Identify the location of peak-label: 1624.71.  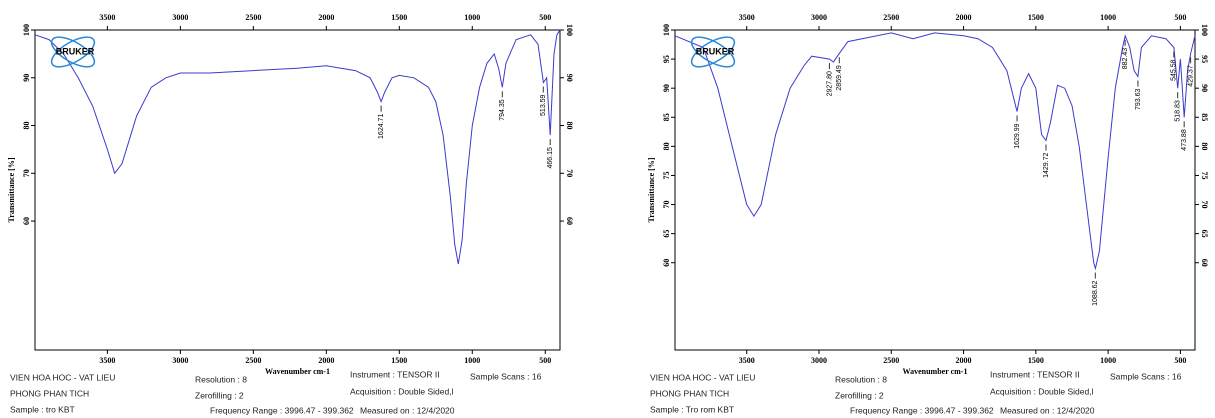
(381, 126).